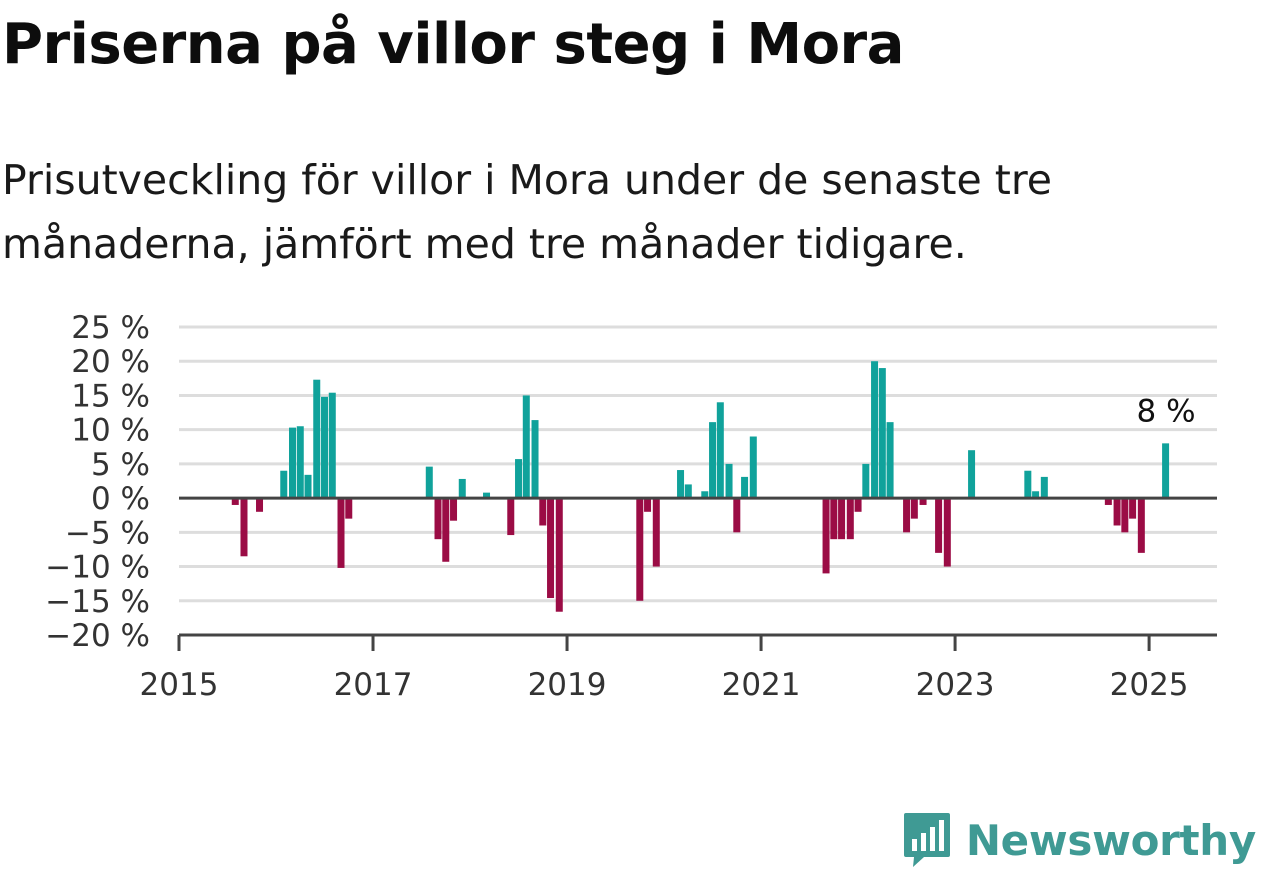  Describe the element at coordinates (120, 465) in the screenshot. I see `y-tick-label: 5 %` at that location.